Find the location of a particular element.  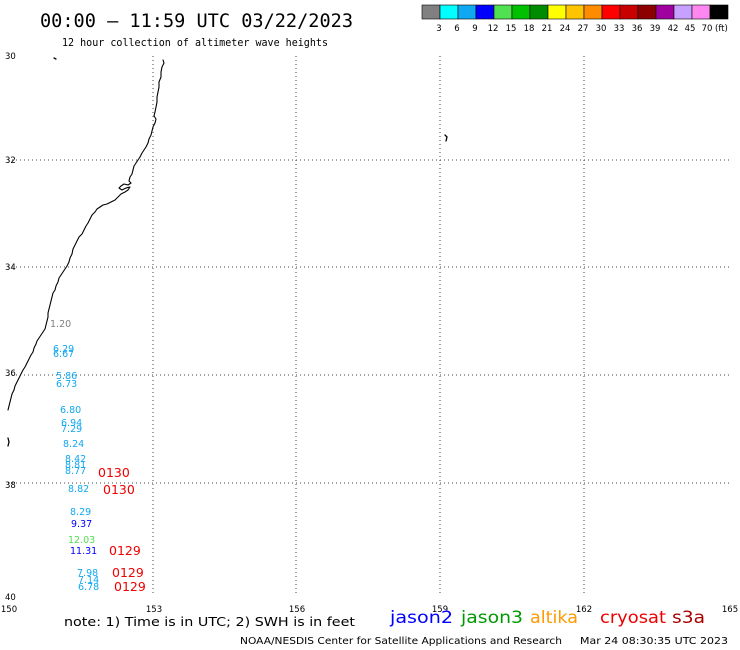

legend-label: 30 is located at coordinates (601, 29).